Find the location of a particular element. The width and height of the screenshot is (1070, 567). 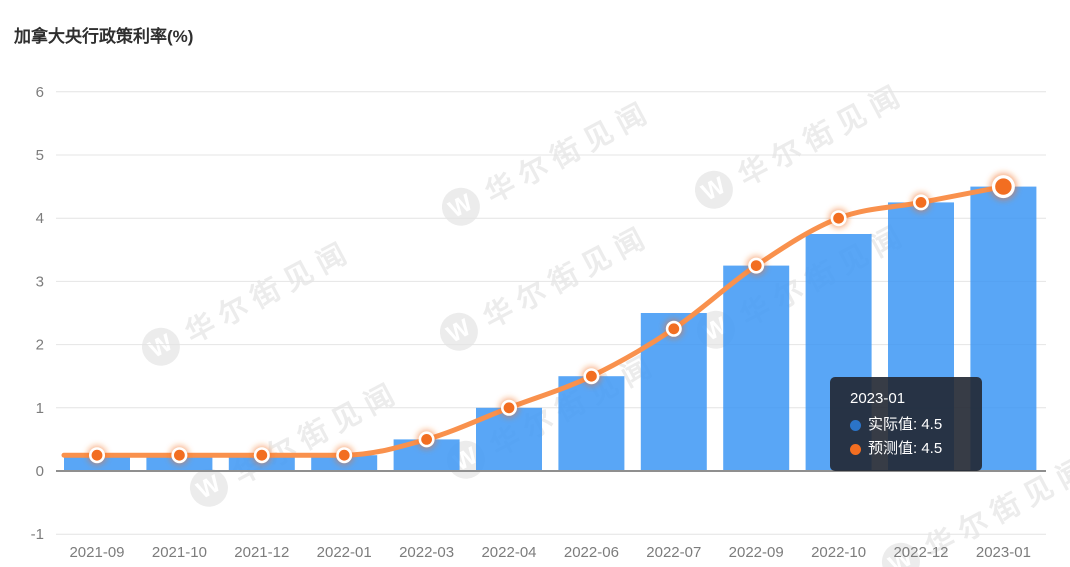

tooltip-row-text: 预测值: 4.5 is located at coordinates (905, 448).